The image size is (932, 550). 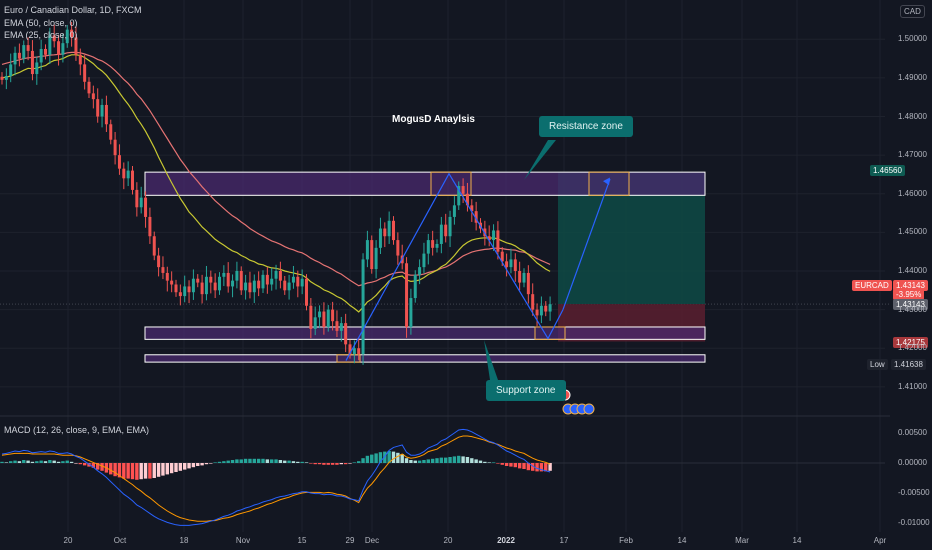 What do you see at coordinates (877, 364) in the screenshot?
I see `low-label-tag: Low` at bounding box center [877, 364].